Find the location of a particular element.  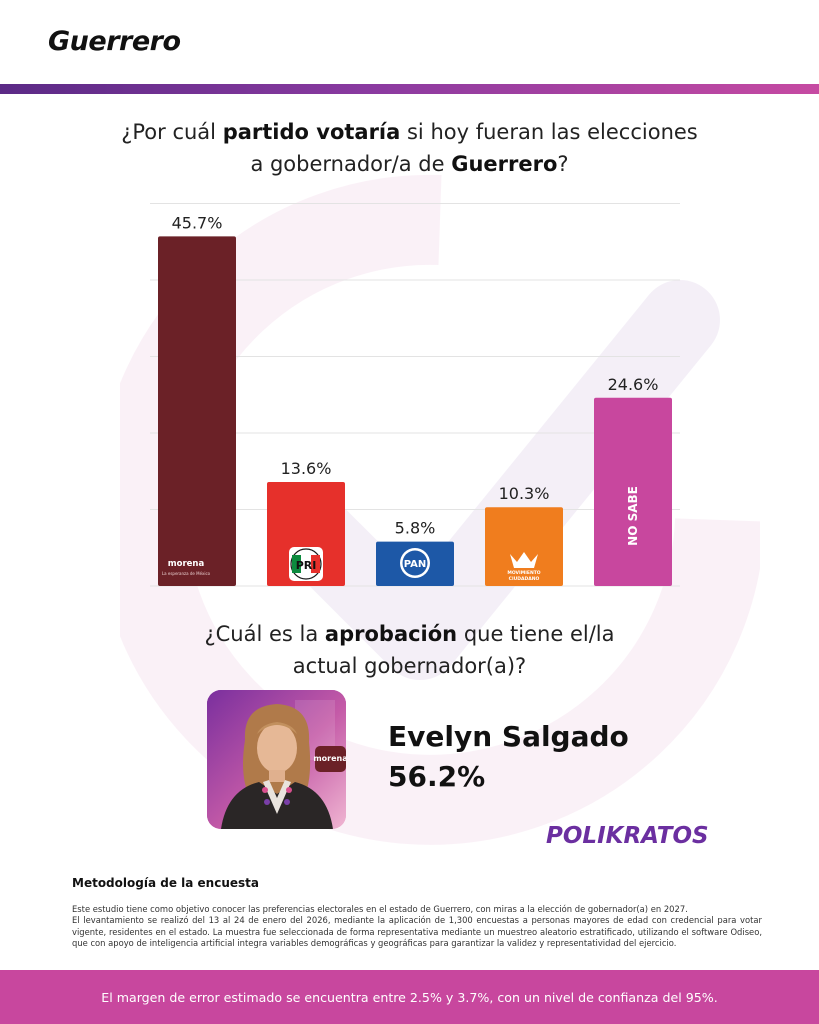

header-gradient-bar is located at coordinates (409, 89).